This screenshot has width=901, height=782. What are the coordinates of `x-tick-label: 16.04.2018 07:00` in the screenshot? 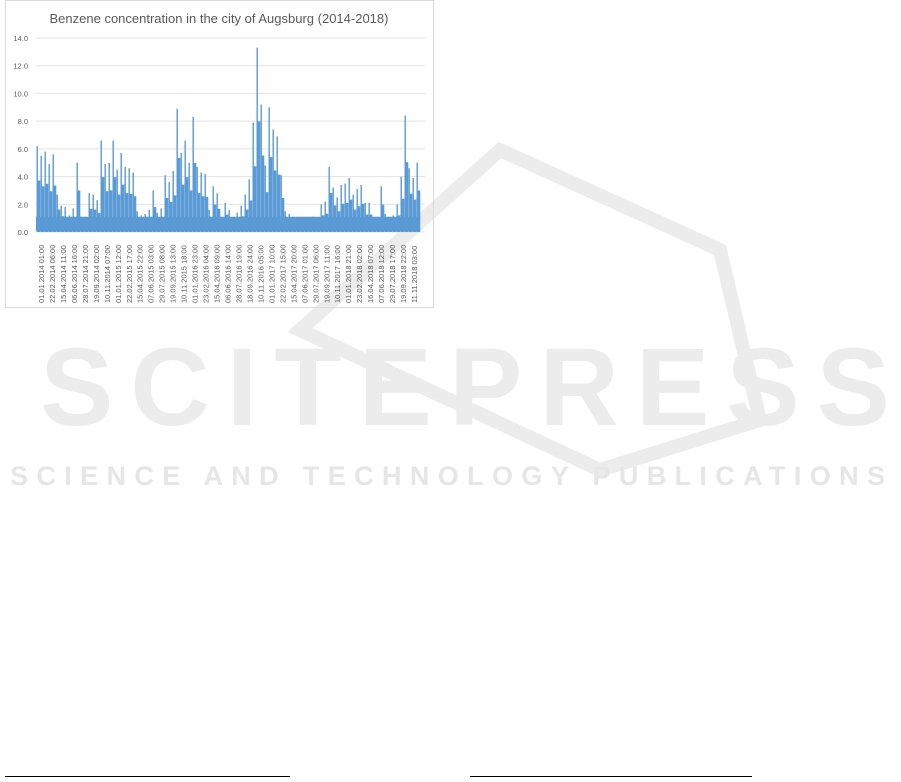 It's located at (370, 274).